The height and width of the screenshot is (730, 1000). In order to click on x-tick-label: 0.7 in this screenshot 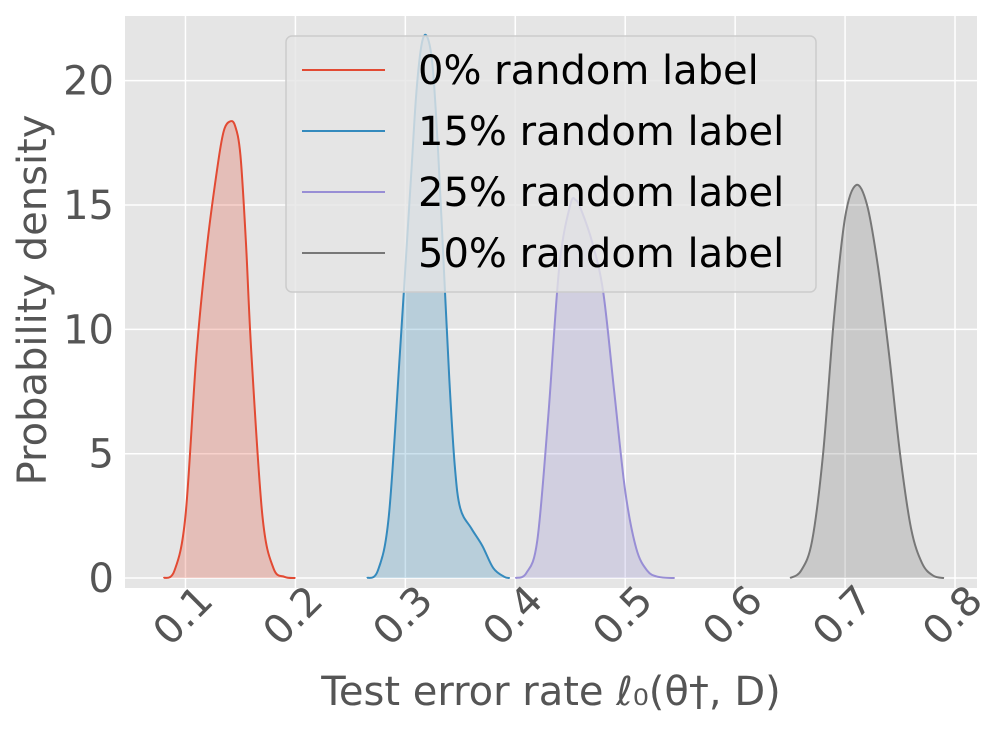, I will do `click(843, 616)`.